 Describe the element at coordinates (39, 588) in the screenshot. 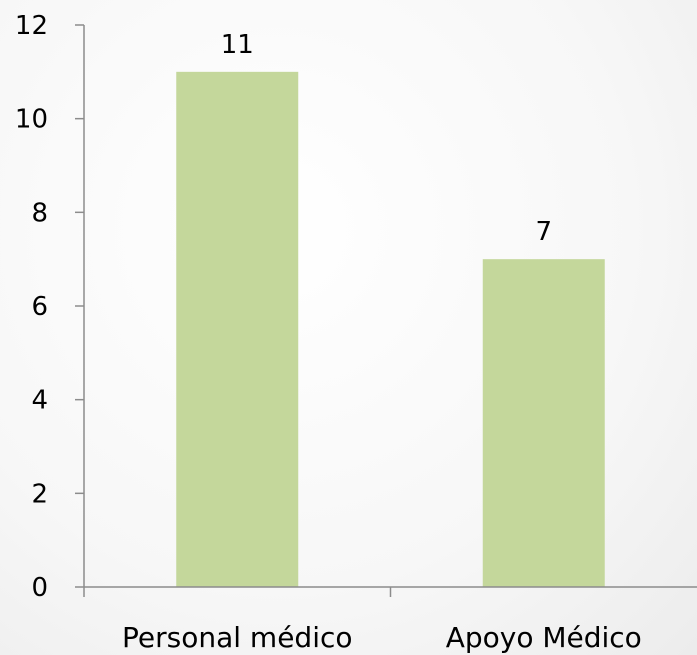

I see `y-tick-label: 0` at that location.